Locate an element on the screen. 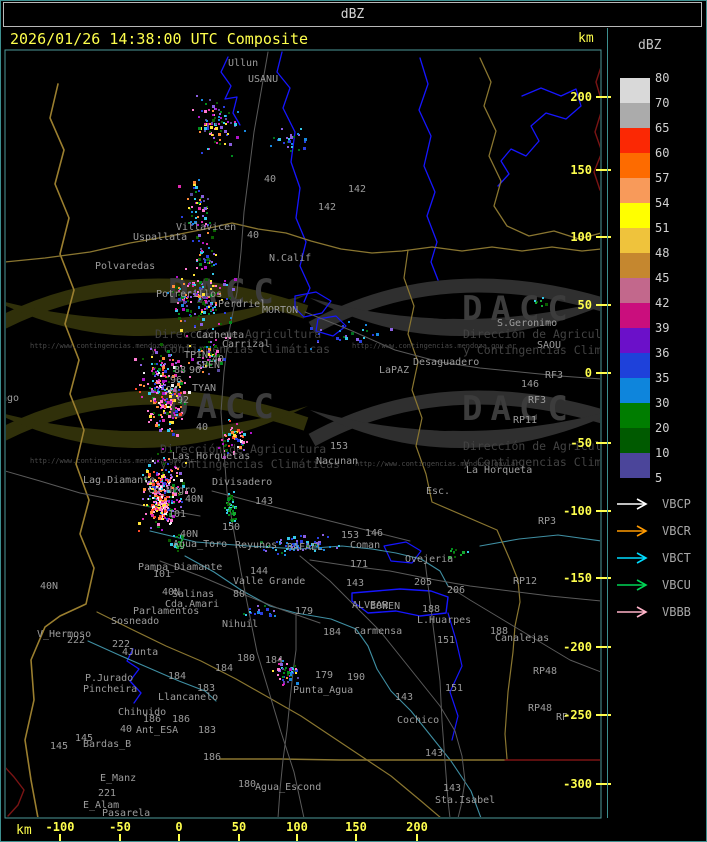 The width and height of the screenshot is (707, 842). title-bar: dBZ is located at coordinates (352, 14).